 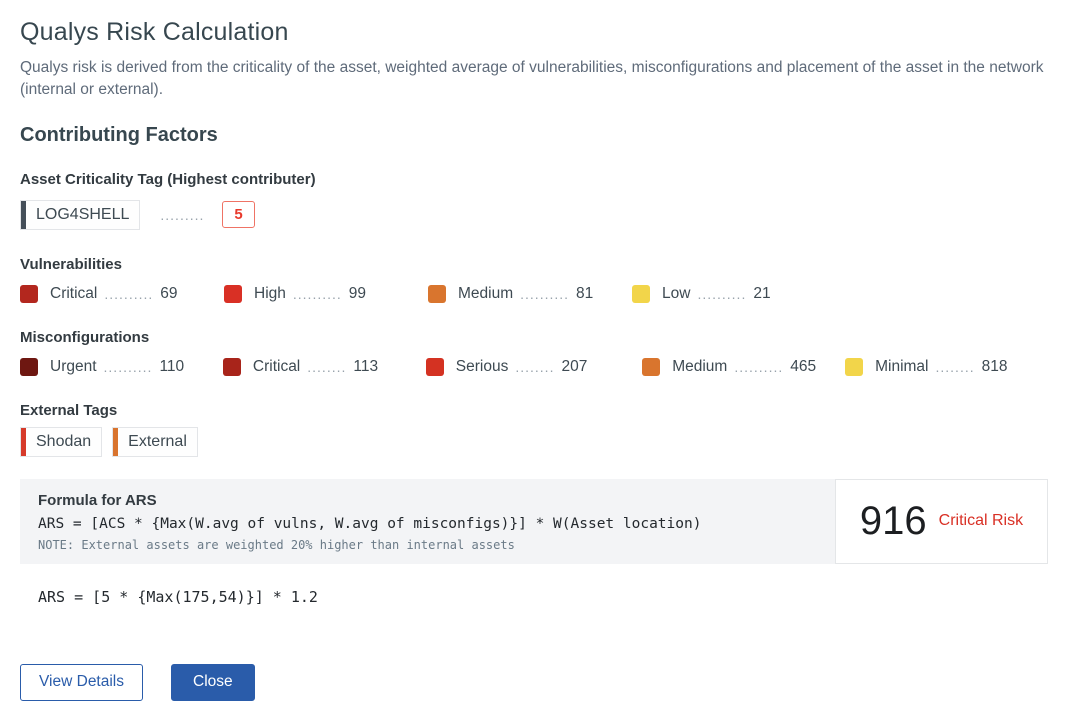 I want to click on formula-heading: Formula for ARS, so click(x=97, y=500).